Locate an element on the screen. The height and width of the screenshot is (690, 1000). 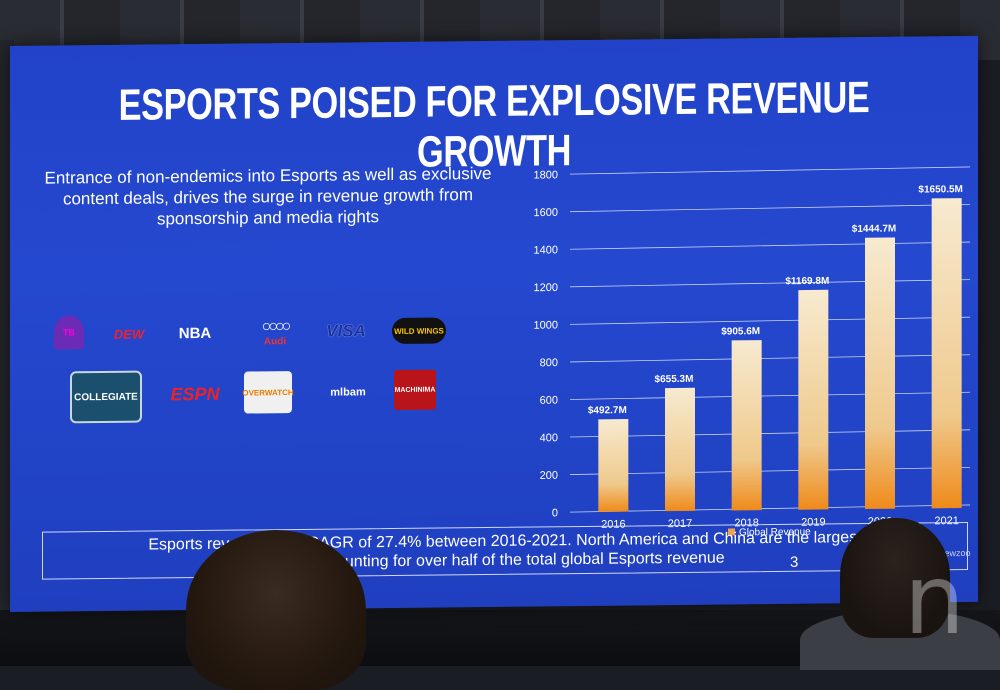
legend-label: Global Revenue is located at coordinates (775, 533).